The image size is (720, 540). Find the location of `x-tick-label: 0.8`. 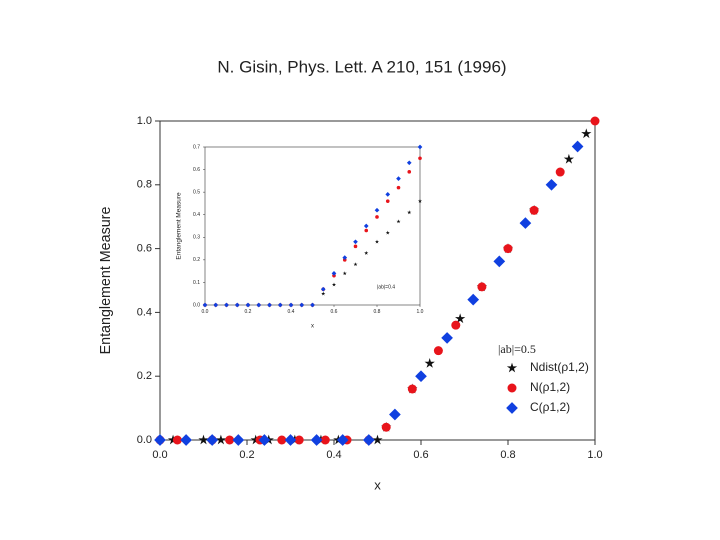

x-tick-label: 0.8 is located at coordinates (507, 455).